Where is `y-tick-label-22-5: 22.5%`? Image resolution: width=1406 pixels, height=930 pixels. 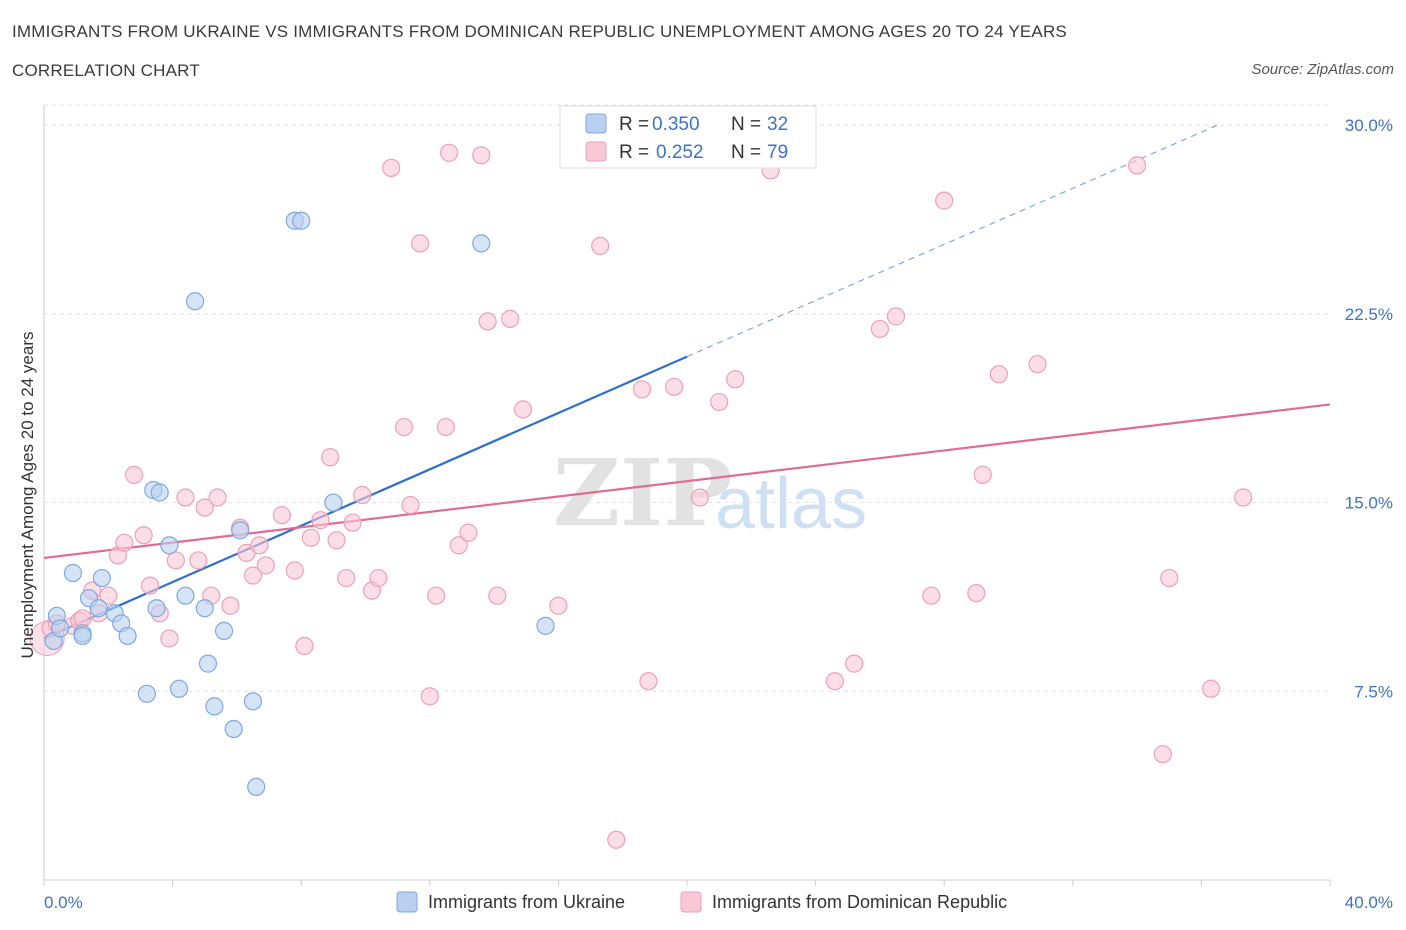
y-tick-label-22-5: 22.5% is located at coordinates (1369, 314).